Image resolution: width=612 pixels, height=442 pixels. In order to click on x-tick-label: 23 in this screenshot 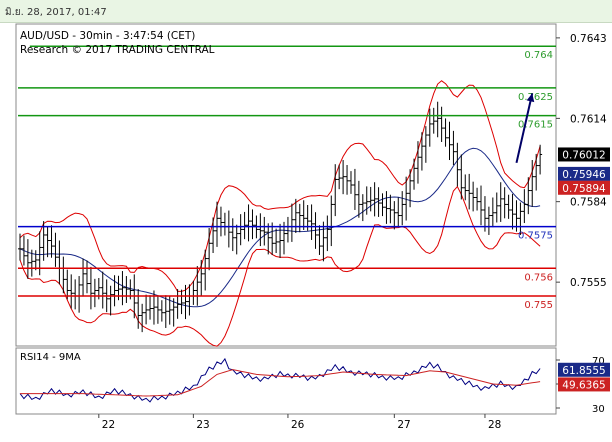, I will do `click(202, 425)`.